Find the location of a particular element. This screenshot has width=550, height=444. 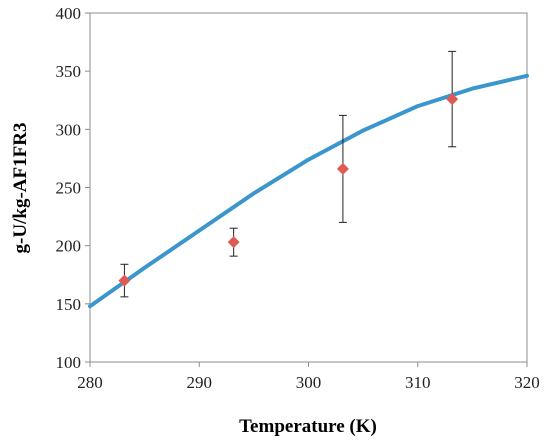

y-tick-label: 200 is located at coordinates (69, 246).